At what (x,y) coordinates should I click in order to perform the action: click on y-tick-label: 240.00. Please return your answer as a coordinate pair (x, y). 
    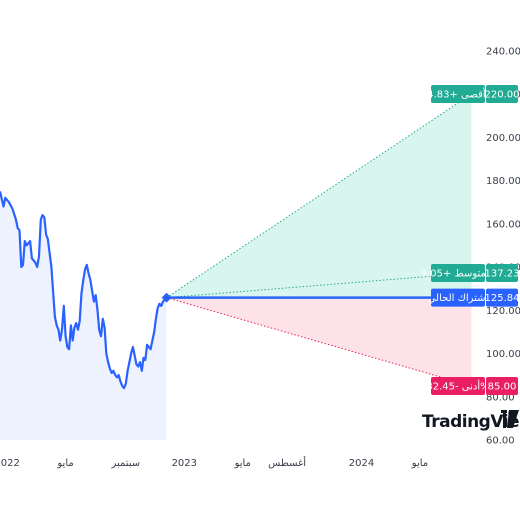
    Looking at the image, I should click on (503, 51).